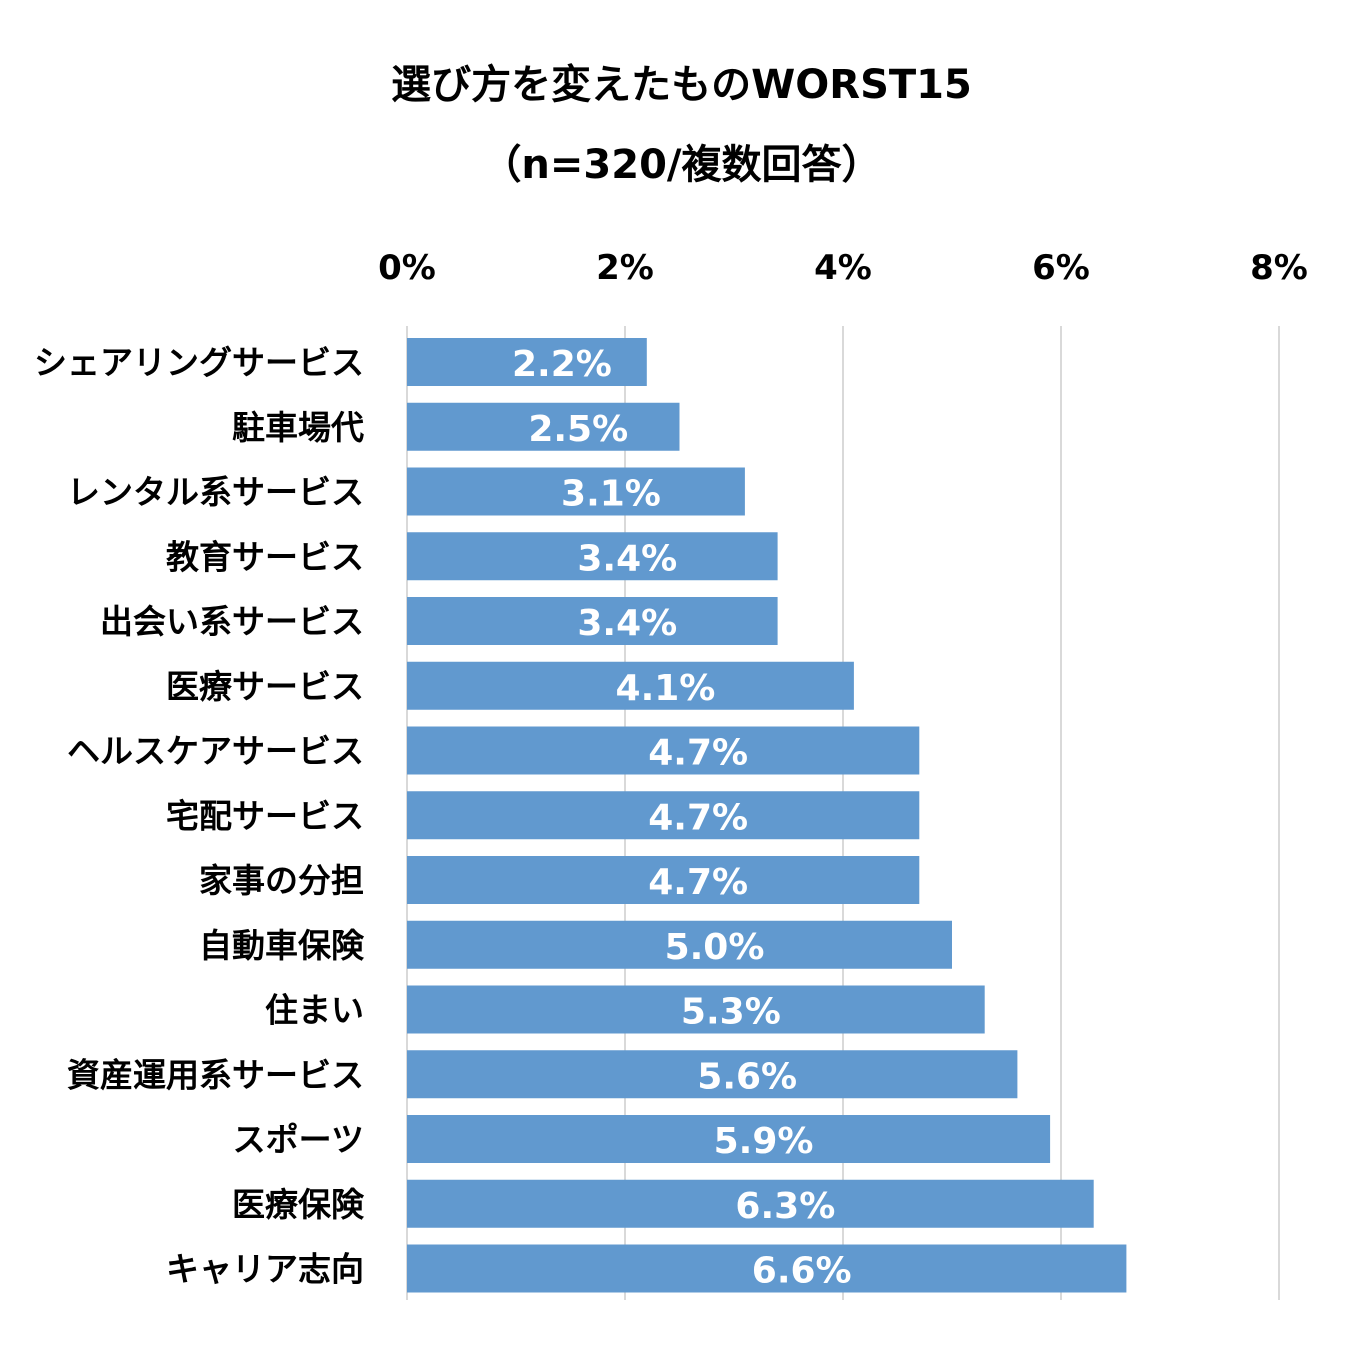 The width and height of the screenshot is (1363, 1350). Describe the element at coordinates (265, 815) in the screenshot. I see `category-label: 宅配サービス` at that location.